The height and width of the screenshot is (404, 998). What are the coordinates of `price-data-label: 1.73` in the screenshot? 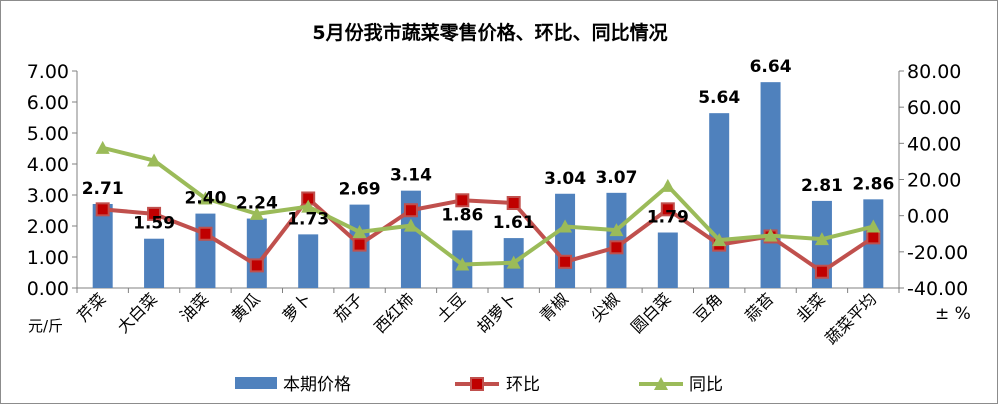 It's located at (308, 219).